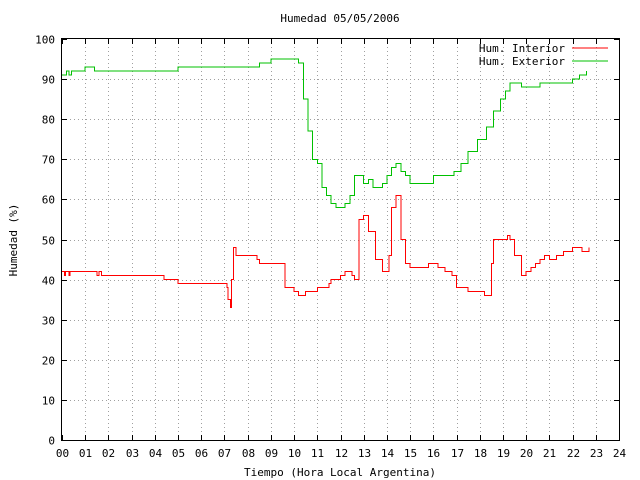  Describe the element at coordinates (201, 453) in the screenshot. I see `x-tick-label: 06` at that location.